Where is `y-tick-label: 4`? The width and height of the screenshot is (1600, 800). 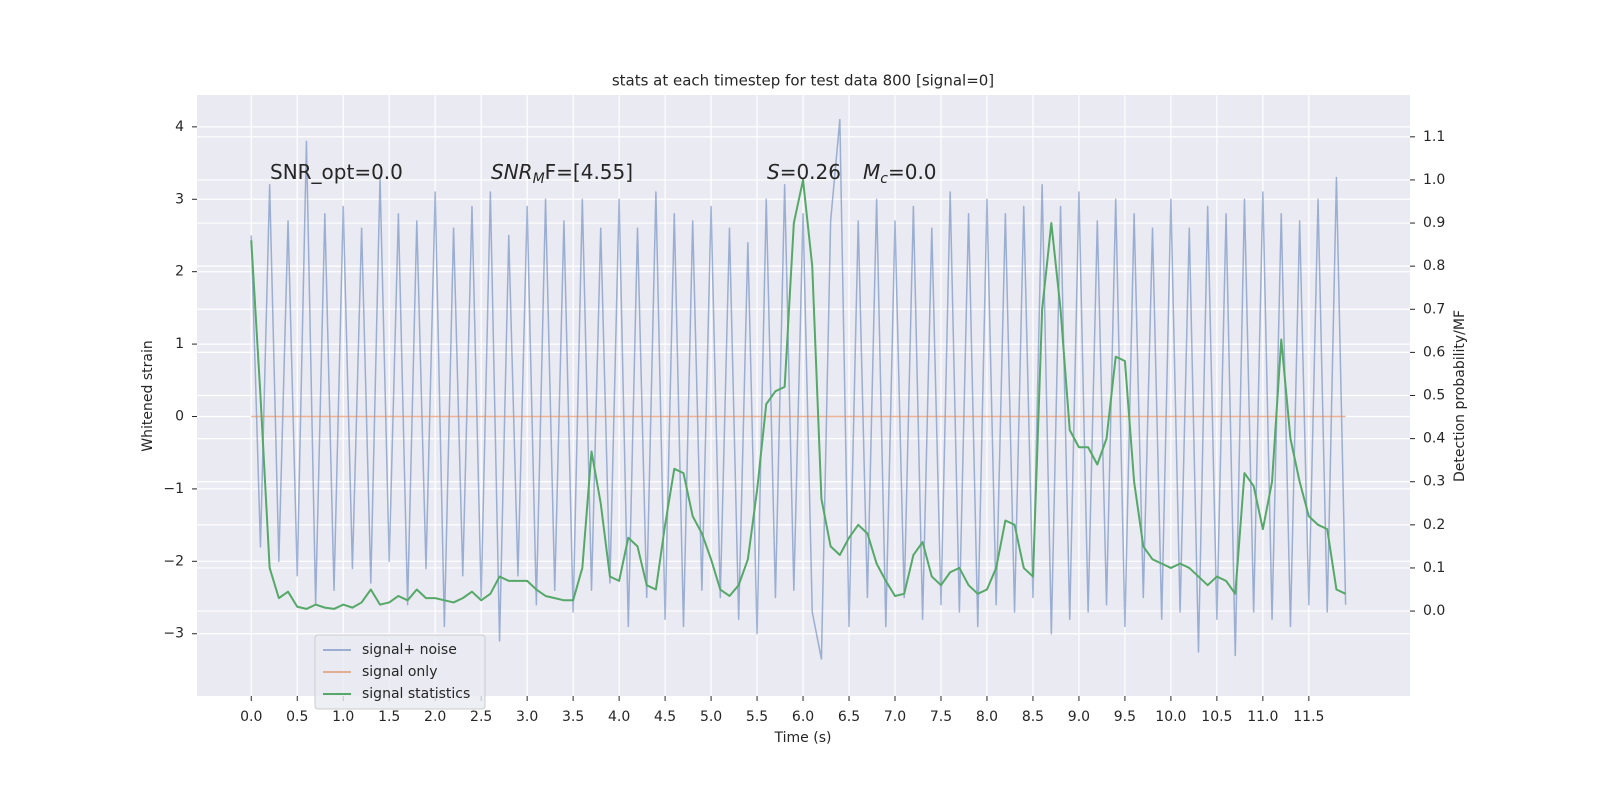 y-tick-label: 4 is located at coordinates (179, 127).